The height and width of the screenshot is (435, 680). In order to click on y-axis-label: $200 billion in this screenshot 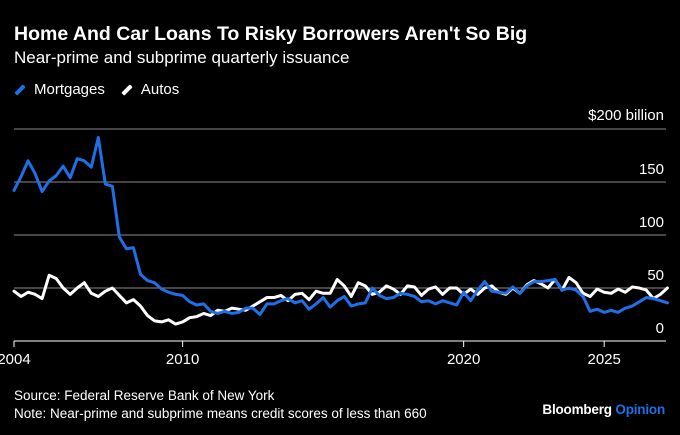, I will do `click(626, 115)`.